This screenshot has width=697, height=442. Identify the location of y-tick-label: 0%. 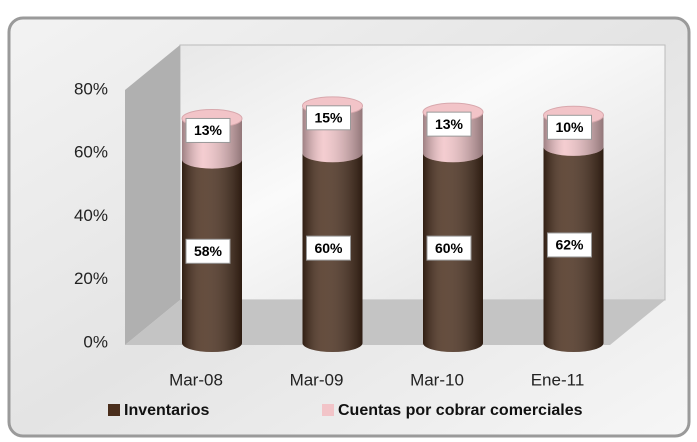
(95, 341).